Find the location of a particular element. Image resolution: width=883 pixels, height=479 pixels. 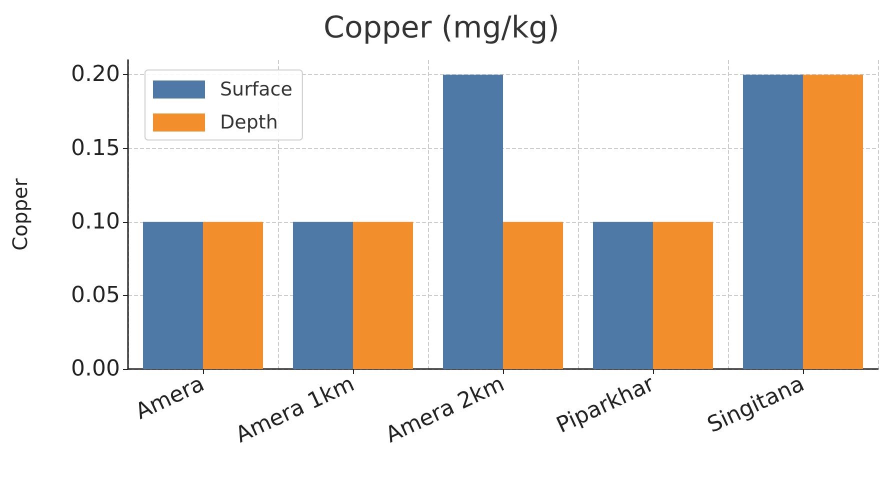

chart-title: Copper (mg/kg) is located at coordinates (442, 28).